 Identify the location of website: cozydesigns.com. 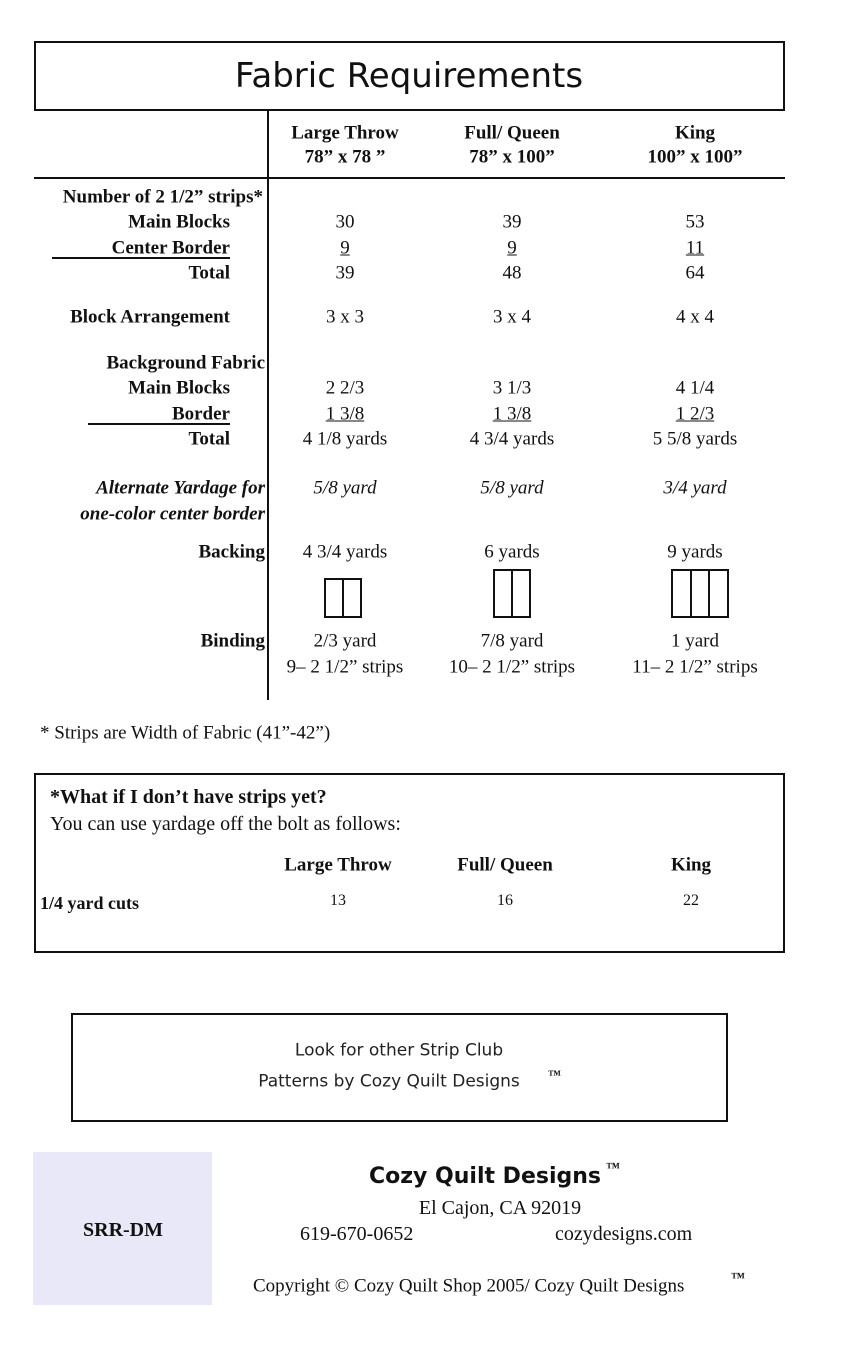
(624, 1234).